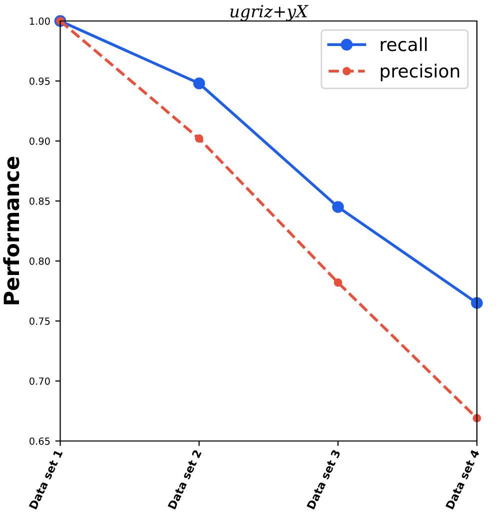 This screenshot has height=525, width=502. What do you see at coordinates (40, 81) in the screenshot?
I see `y-tick-label: 0.95` at bounding box center [40, 81].